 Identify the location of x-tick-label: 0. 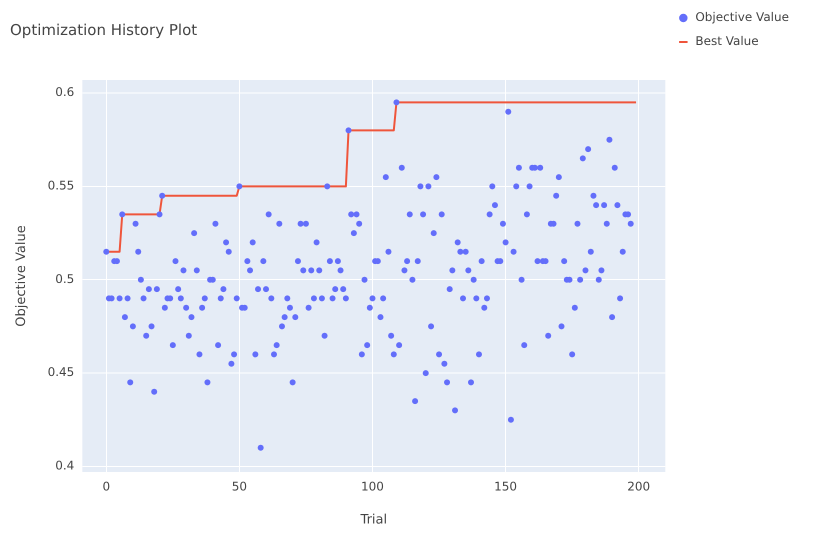
(106, 486).